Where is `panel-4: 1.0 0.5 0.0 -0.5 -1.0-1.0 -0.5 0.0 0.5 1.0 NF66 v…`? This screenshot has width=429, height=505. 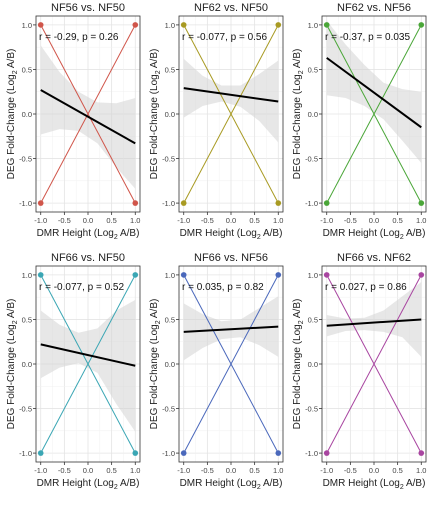
panel-4: 1.0 0.5 0.0 -0.5 -1.0-1.0 -0.5 0.0 0.5 1.0 NF66 v… is located at coordinates (73, 371).